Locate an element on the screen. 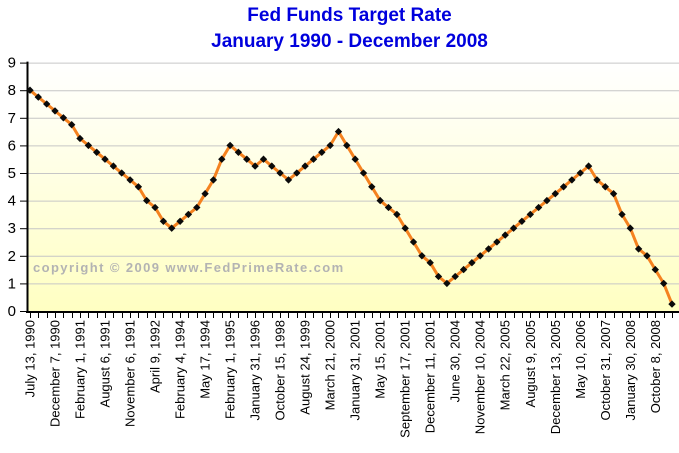 This screenshot has width=679, height=453. x-tick-label: November 10, 2004 is located at coordinates (480, 377).